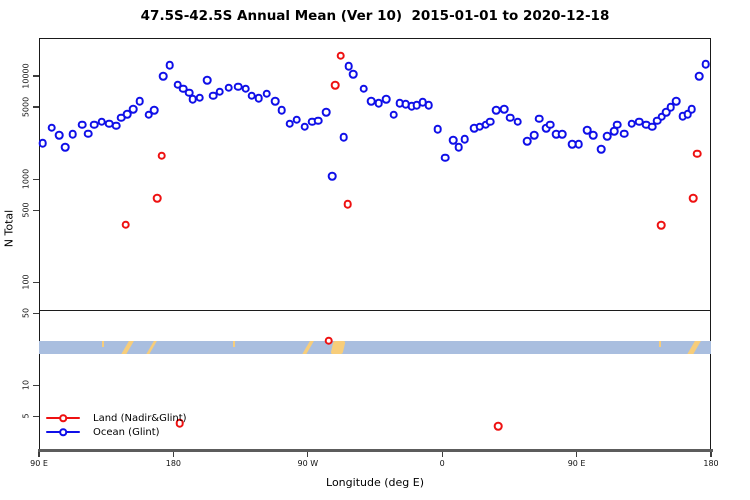 Image resolution: width=750 pixels, height=500 pixels. What do you see at coordinates (126, 432) in the screenshot?
I see `legend-label: Ocean (Glint)` at bounding box center [126, 432].